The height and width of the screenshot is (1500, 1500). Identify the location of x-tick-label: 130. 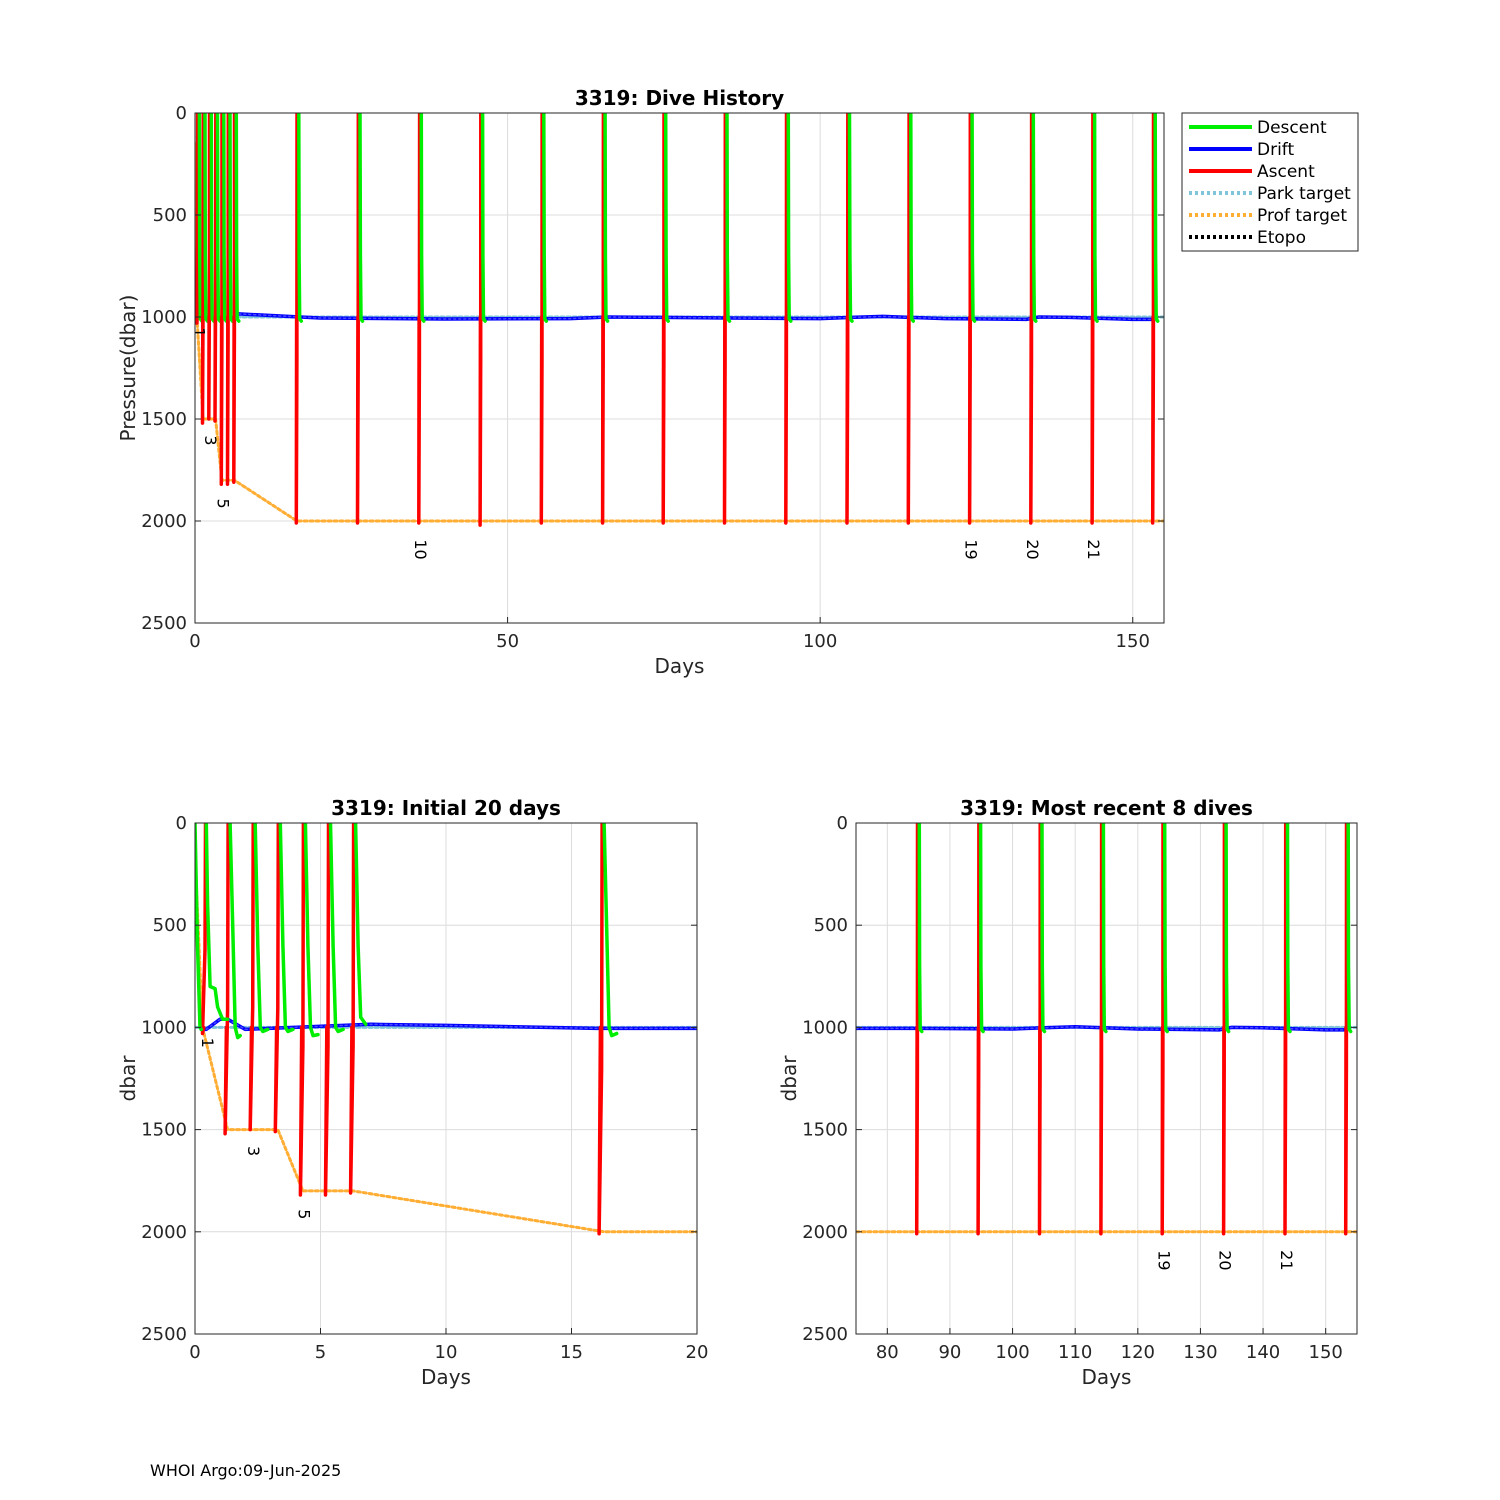
(1200, 1352).